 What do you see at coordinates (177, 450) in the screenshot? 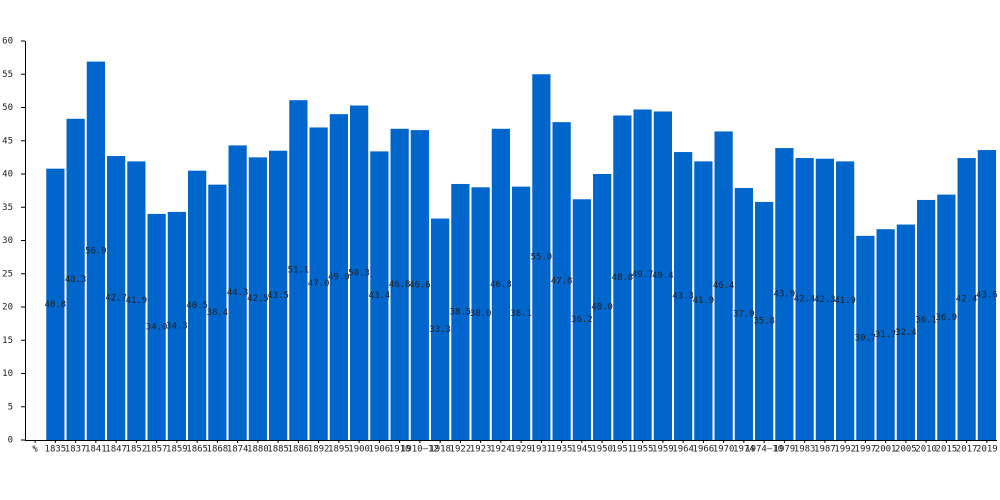
I see `x-tick-label: 1859` at bounding box center [177, 450].